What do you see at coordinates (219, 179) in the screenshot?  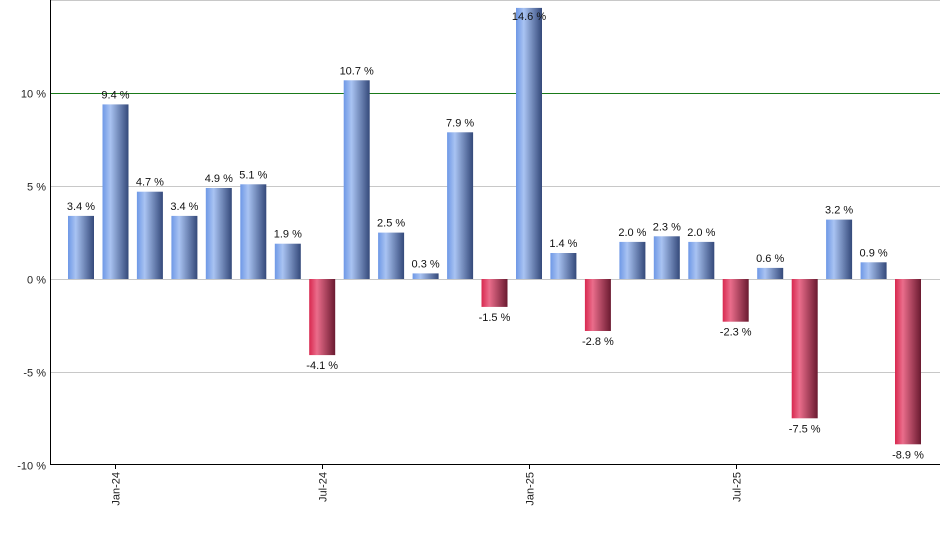 I see `bar-value-label: 4.9 %` at bounding box center [219, 179].